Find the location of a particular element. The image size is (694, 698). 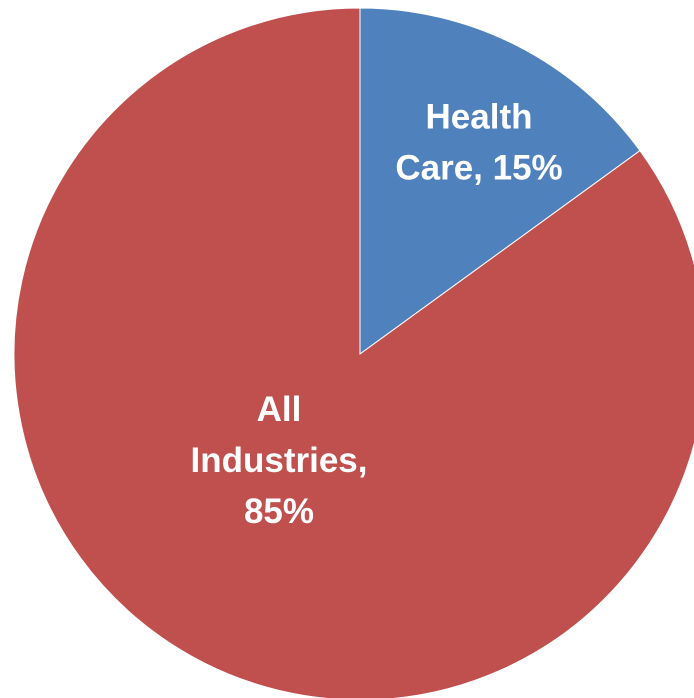

slice-label-line: 85% is located at coordinates (279, 511).